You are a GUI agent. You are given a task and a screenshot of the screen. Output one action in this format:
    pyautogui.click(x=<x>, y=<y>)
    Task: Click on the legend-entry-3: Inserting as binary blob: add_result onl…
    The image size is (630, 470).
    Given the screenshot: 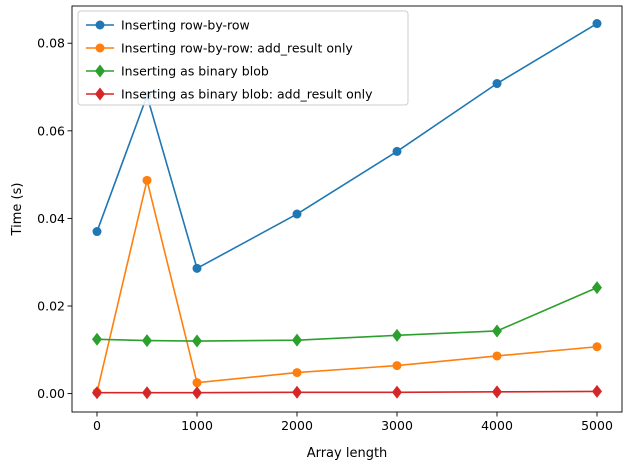 What is the action you would take?
    pyautogui.click(x=229, y=94)
    